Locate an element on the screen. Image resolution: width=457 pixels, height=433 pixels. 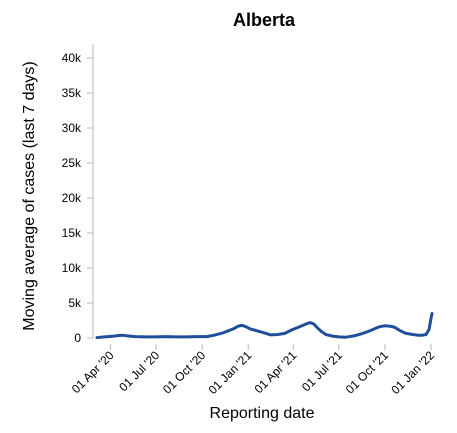
x-tick-label: 01 Jul '21 is located at coordinates (322, 371).